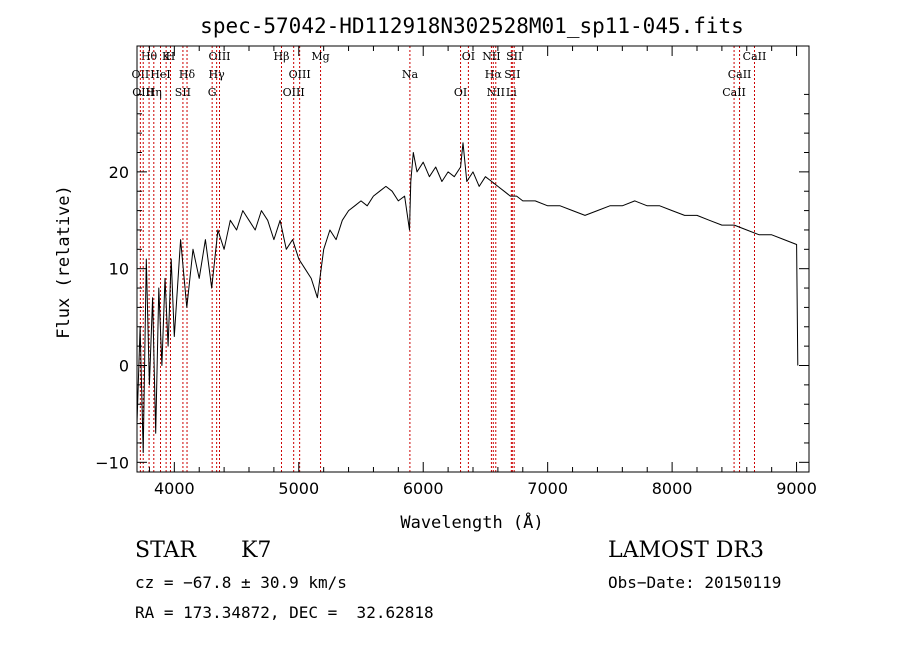 The height and width of the screenshot is (649, 900). What do you see at coordinates (64, 262) in the screenshot?
I see `y-axis-label: Flux (relative)` at bounding box center [64, 262].